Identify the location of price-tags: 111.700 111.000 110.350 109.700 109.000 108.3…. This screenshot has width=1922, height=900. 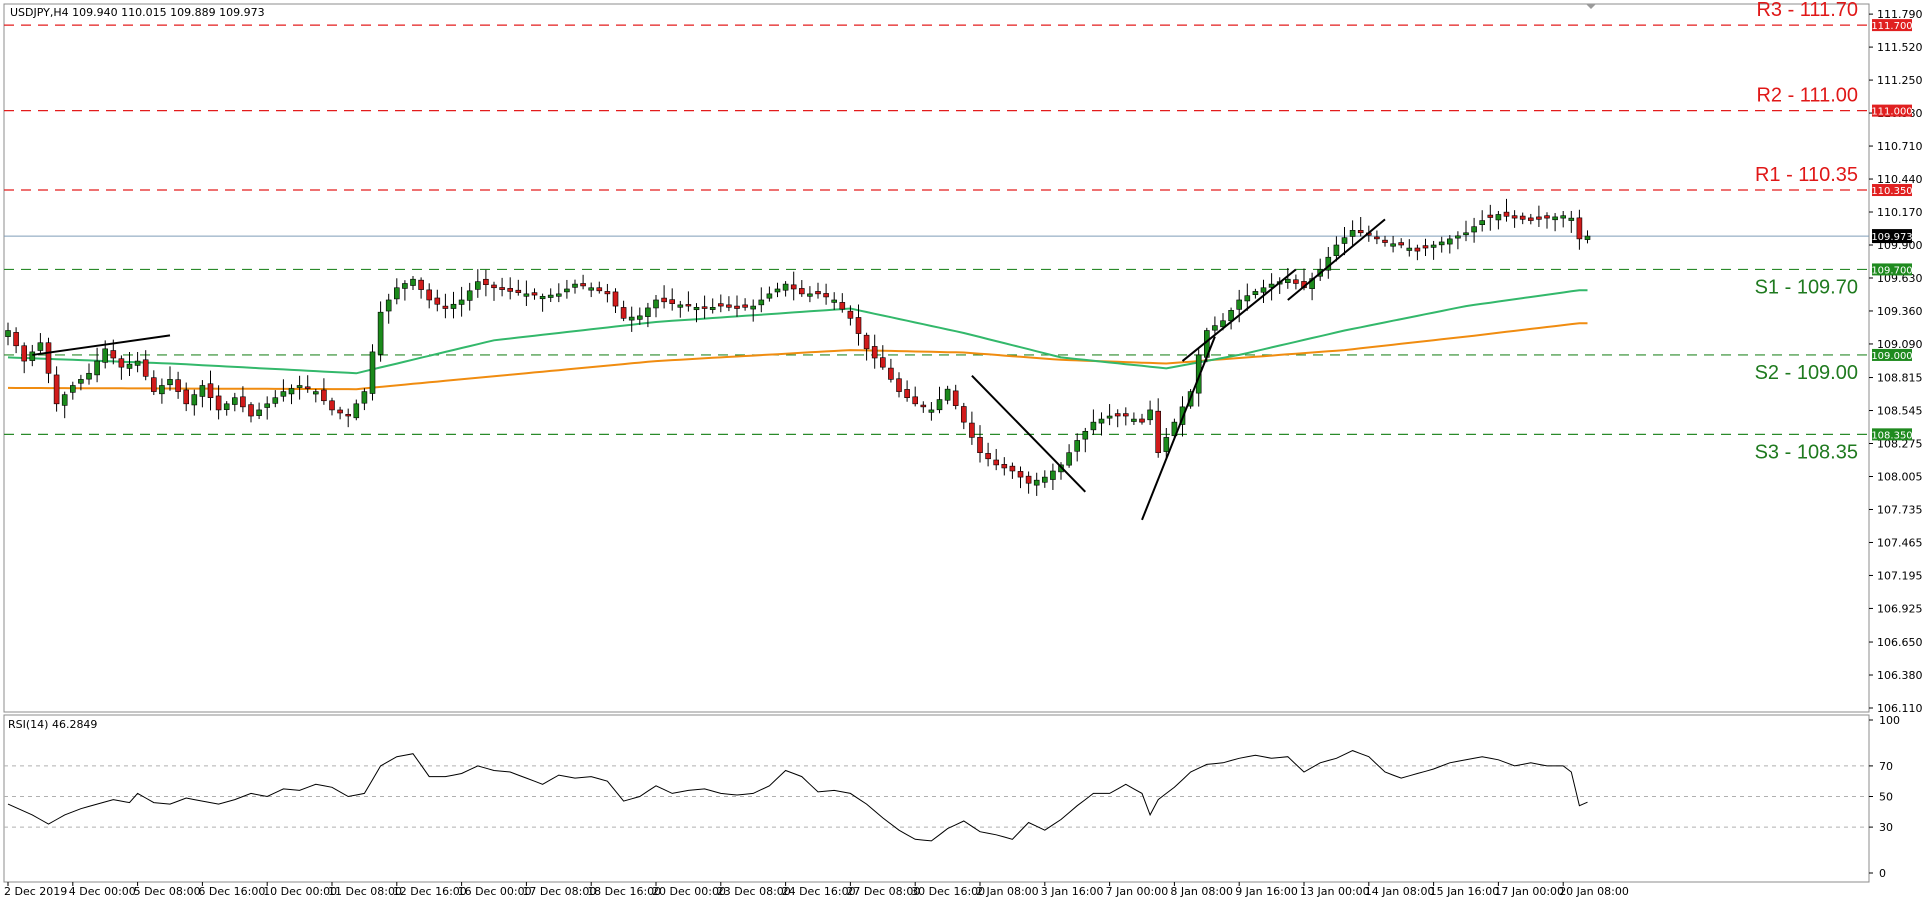
(1892, 230).